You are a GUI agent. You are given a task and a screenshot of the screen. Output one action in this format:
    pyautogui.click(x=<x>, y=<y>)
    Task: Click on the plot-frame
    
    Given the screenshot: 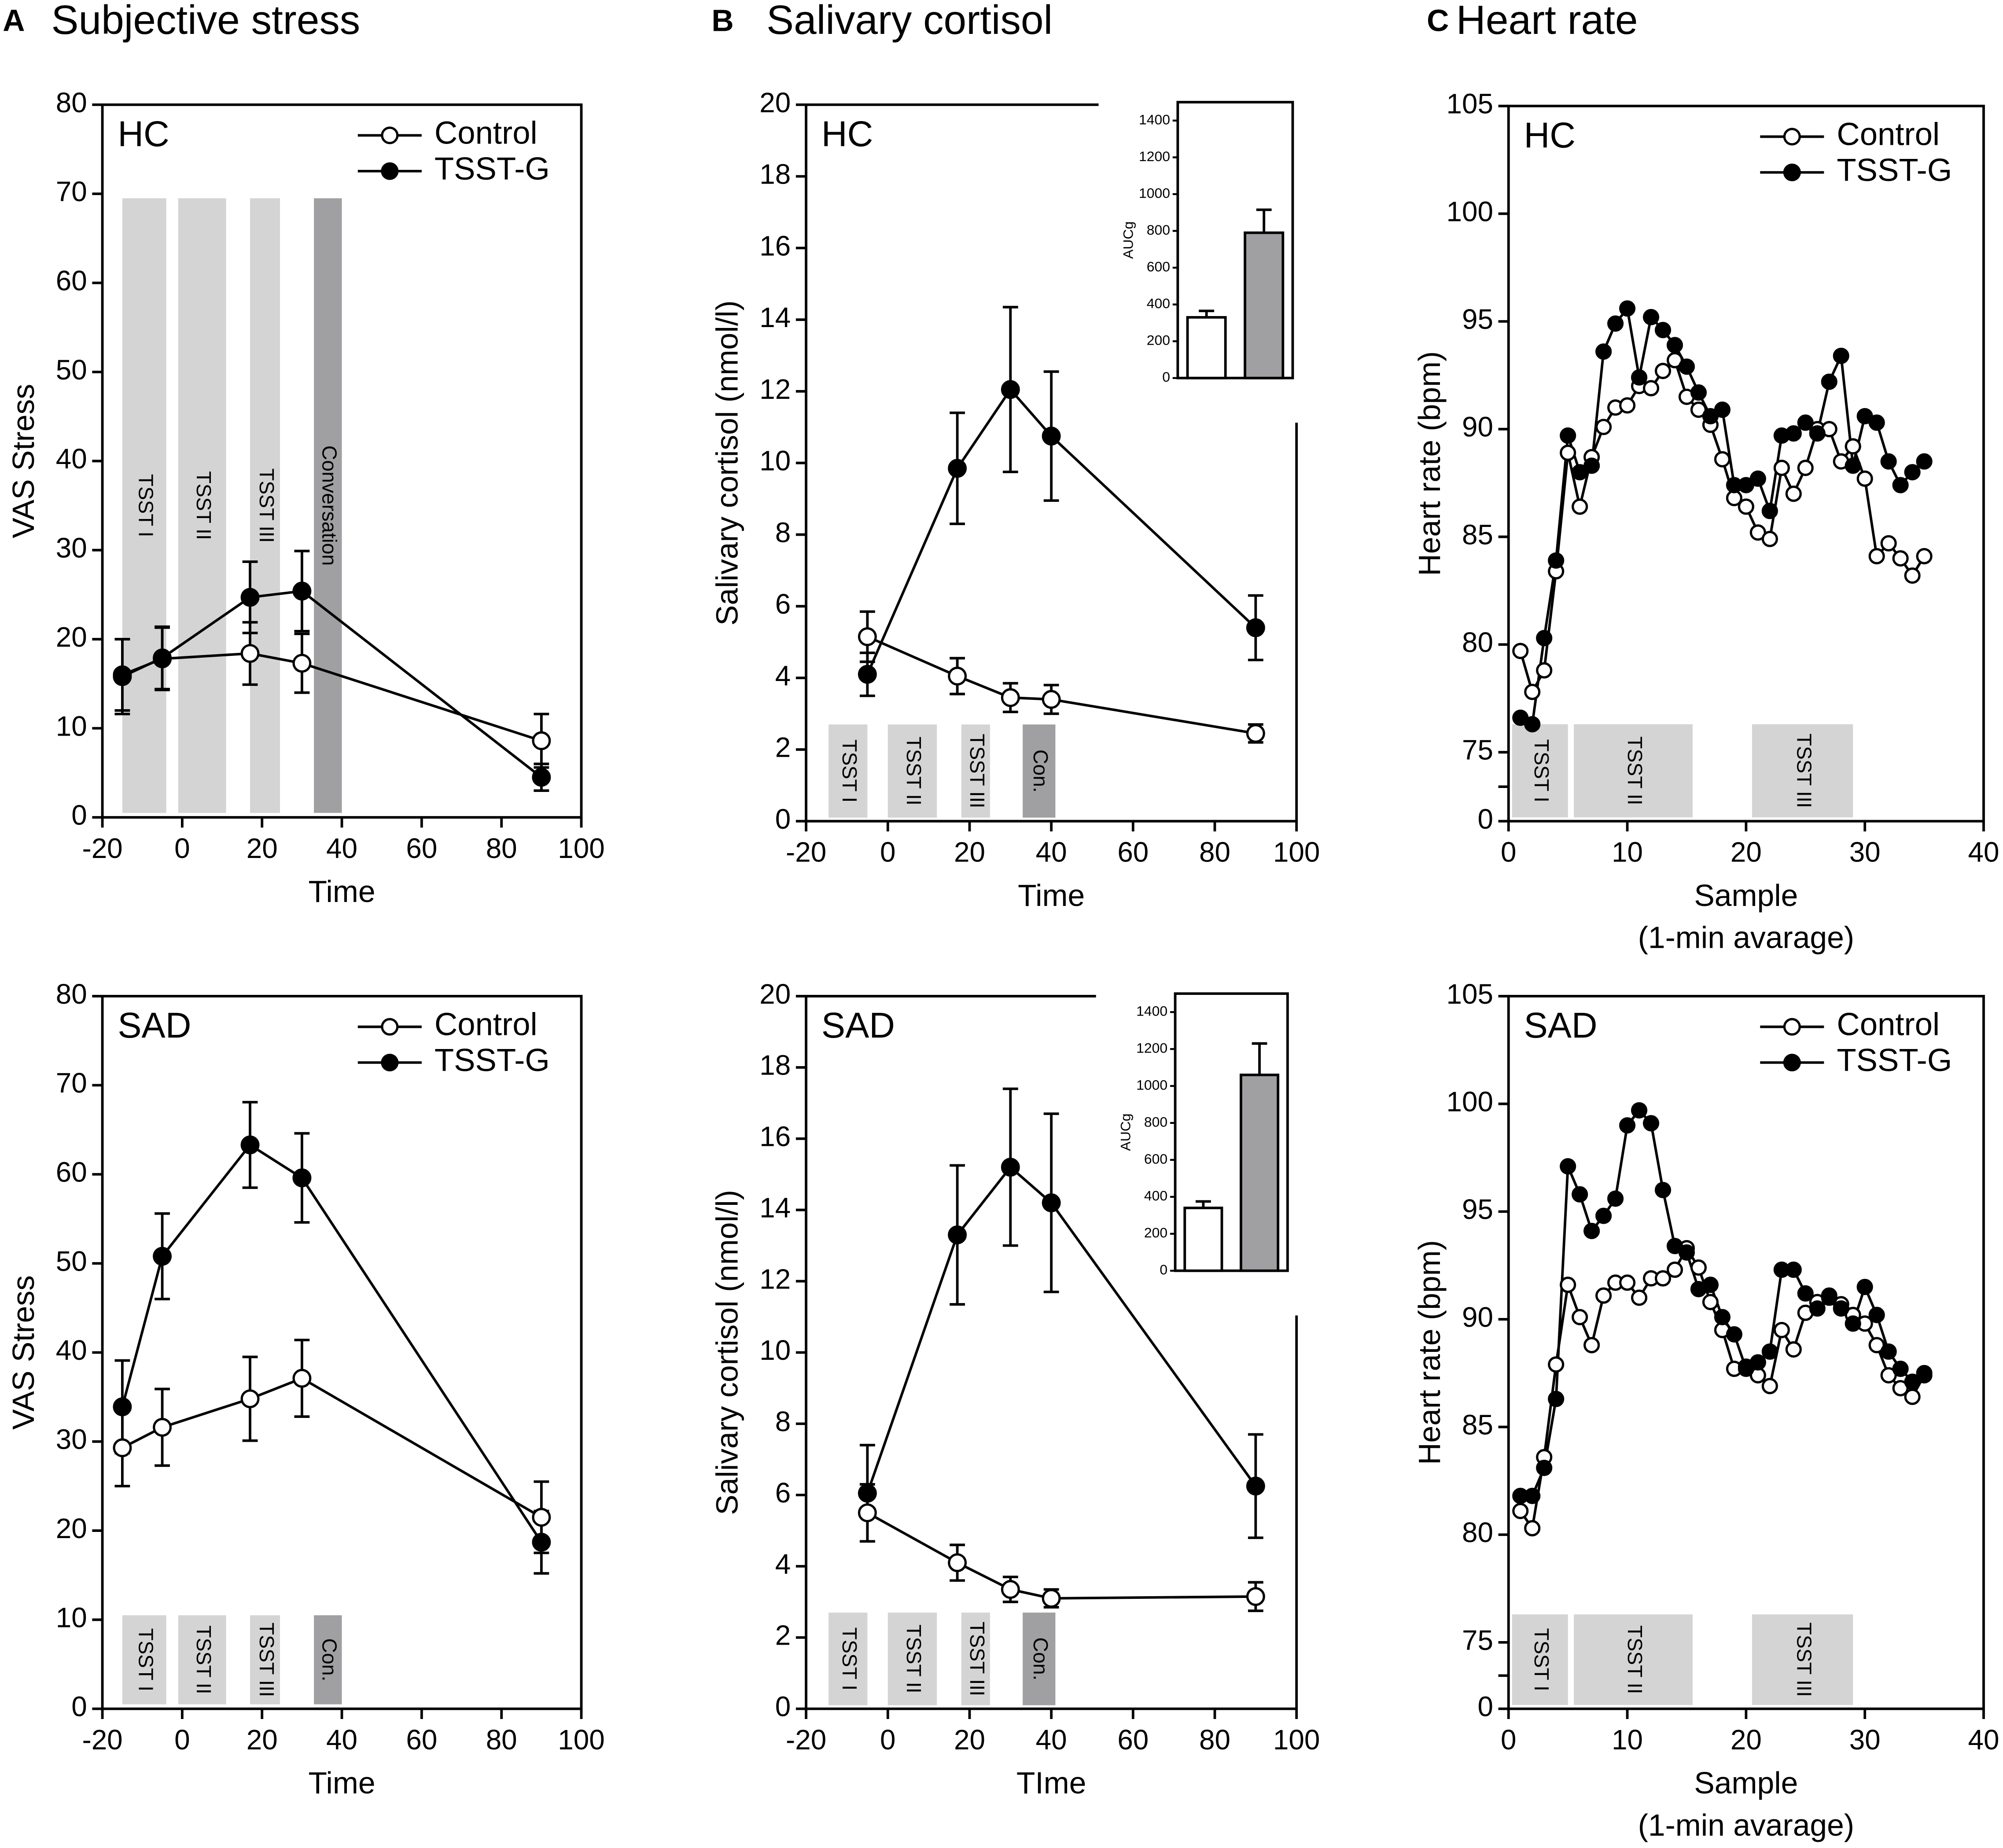 What is the action you would take?
    pyautogui.click(x=1746, y=463)
    